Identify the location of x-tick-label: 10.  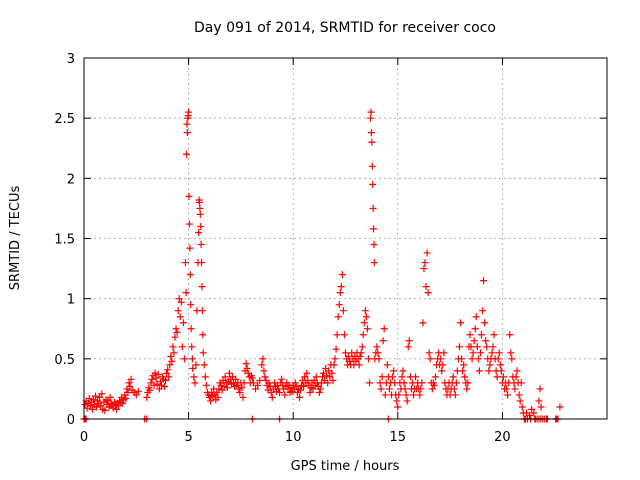
(293, 437).